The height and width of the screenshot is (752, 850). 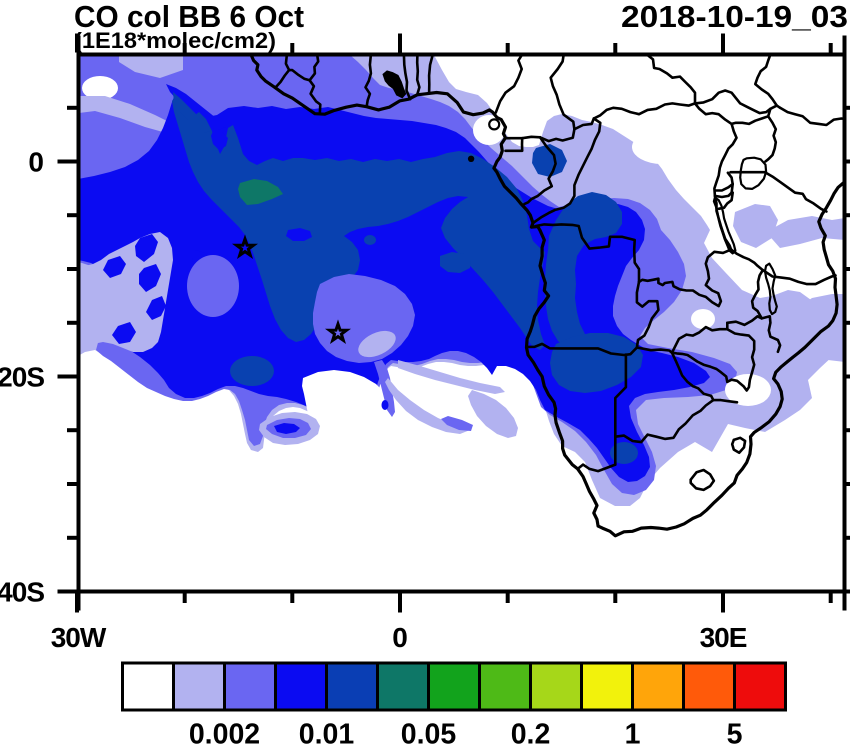 I want to click on svg-text: 20S, so click(x=22, y=377).